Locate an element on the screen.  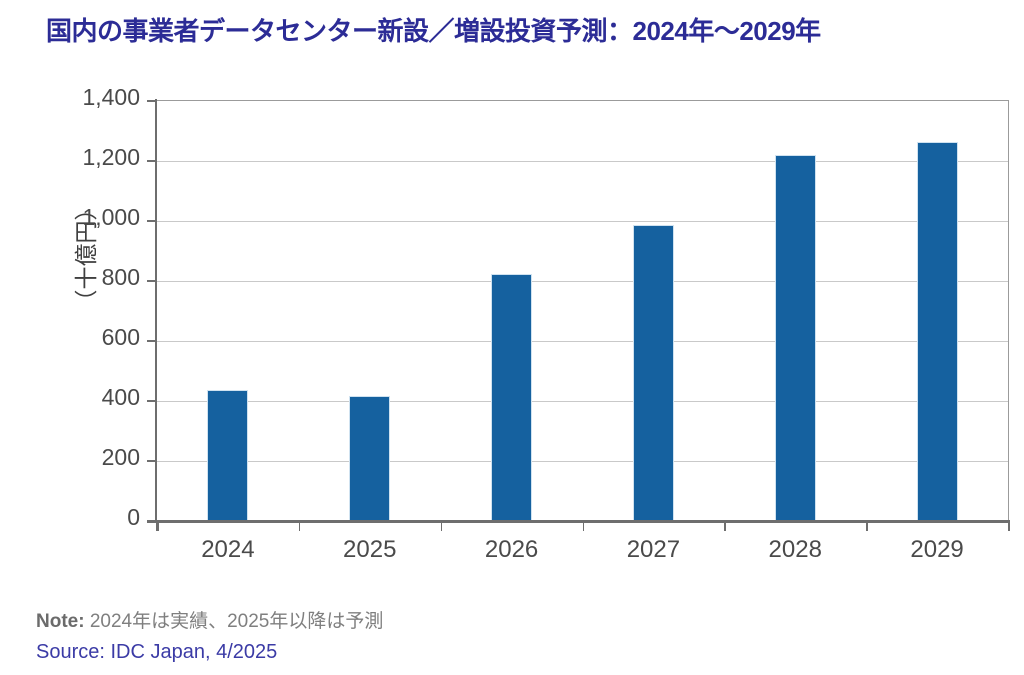
x-axis-line is located at coordinates (578, 521).